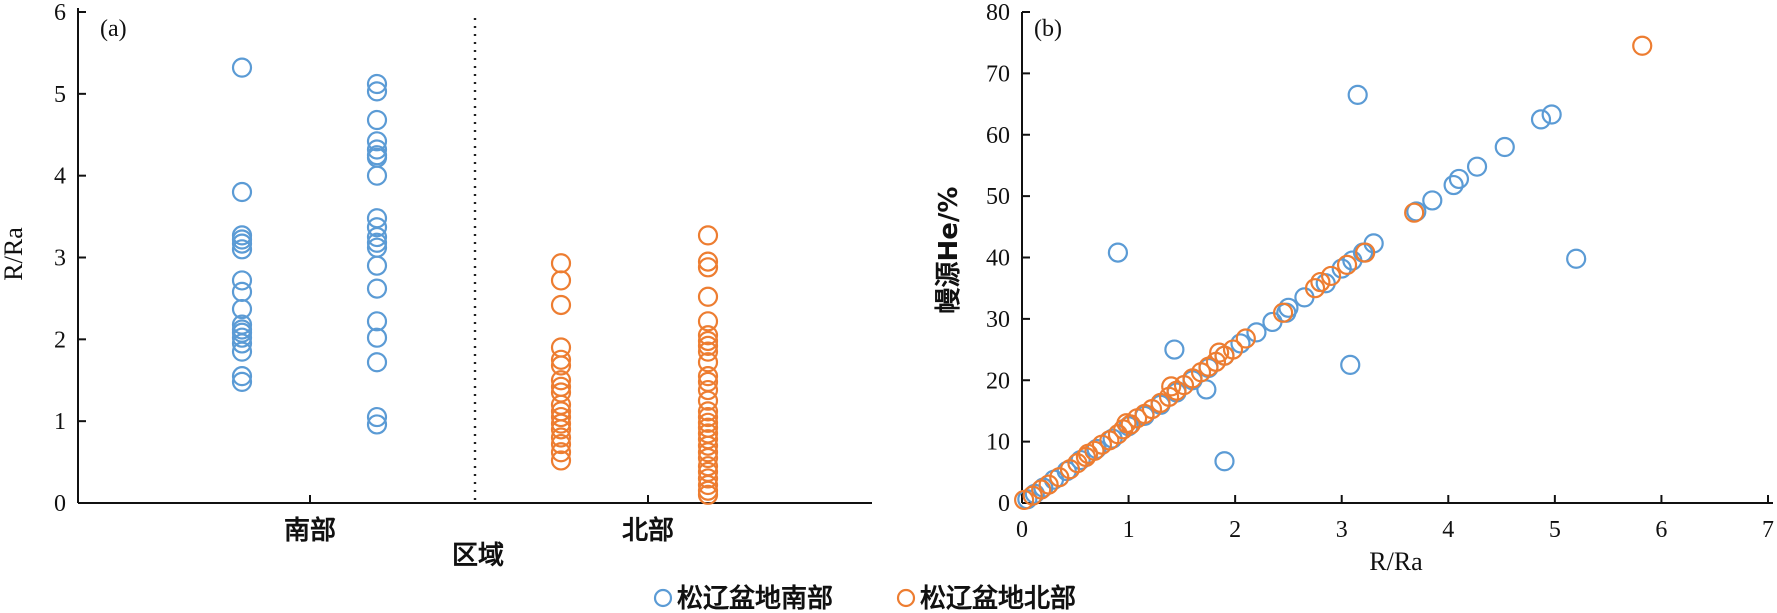  I want to click on legend-label-north: 松辽盆地北部, so click(998, 598).